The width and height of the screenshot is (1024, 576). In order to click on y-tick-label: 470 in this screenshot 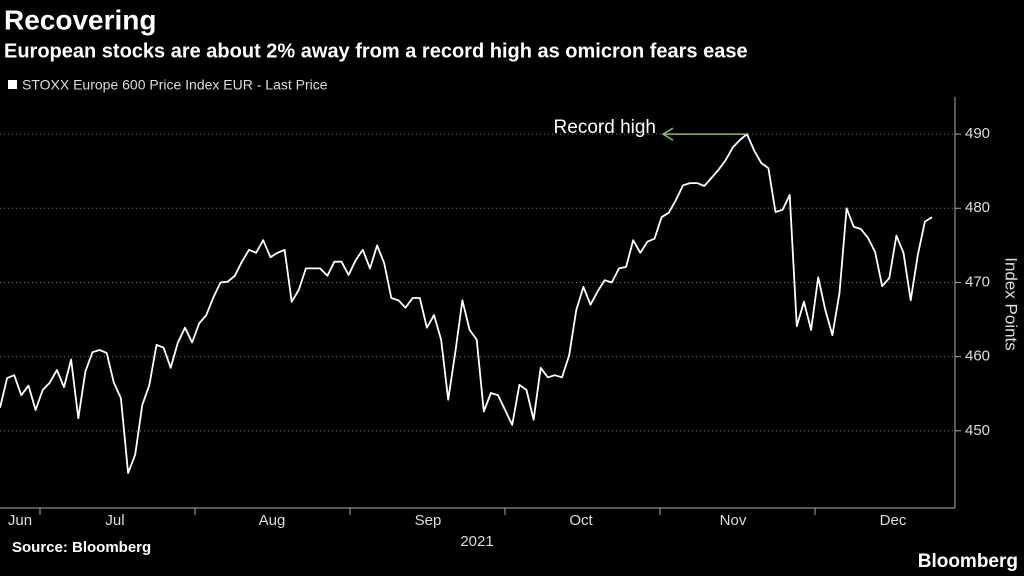, I will do `click(977, 281)`.